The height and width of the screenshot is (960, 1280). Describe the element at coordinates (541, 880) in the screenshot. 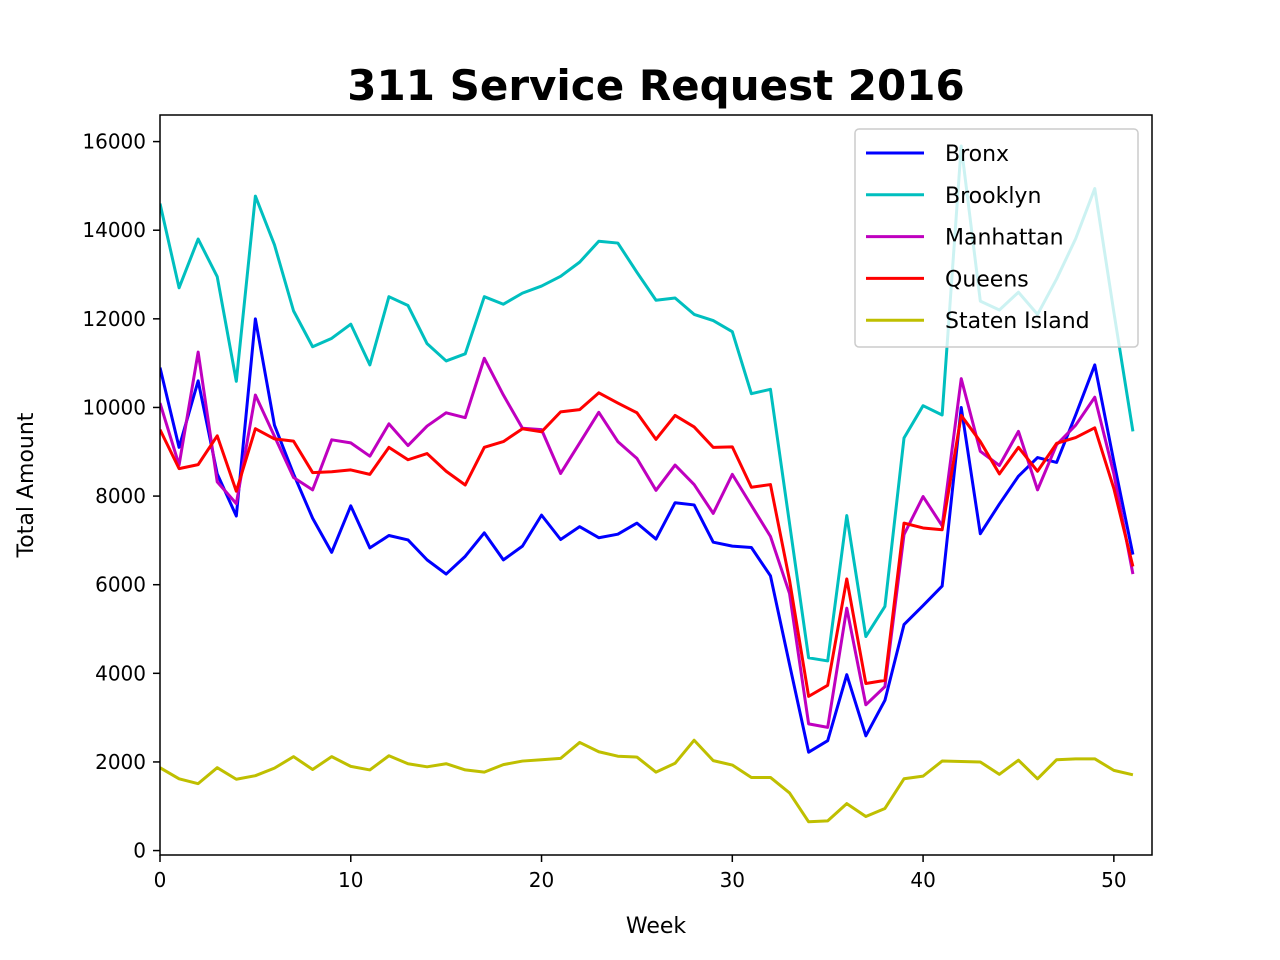

I see `x-tick-label: 20` at that location.